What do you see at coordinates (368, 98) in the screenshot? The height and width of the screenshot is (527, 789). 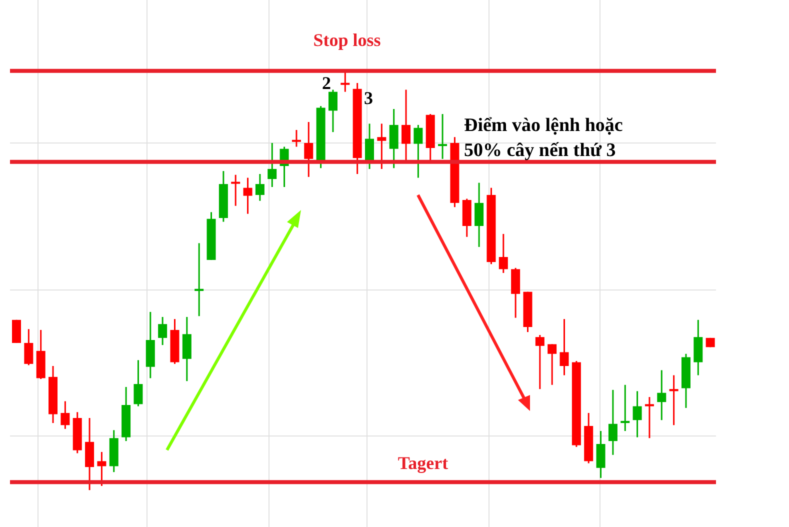 I see `annotation: 3` at bounding box center [368, 98].